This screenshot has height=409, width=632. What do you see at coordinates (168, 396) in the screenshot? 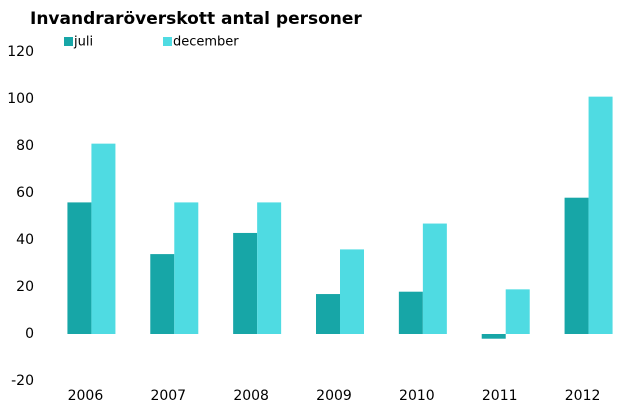
I see `x-tick-label: 2007` at bounding box center [168, 396].